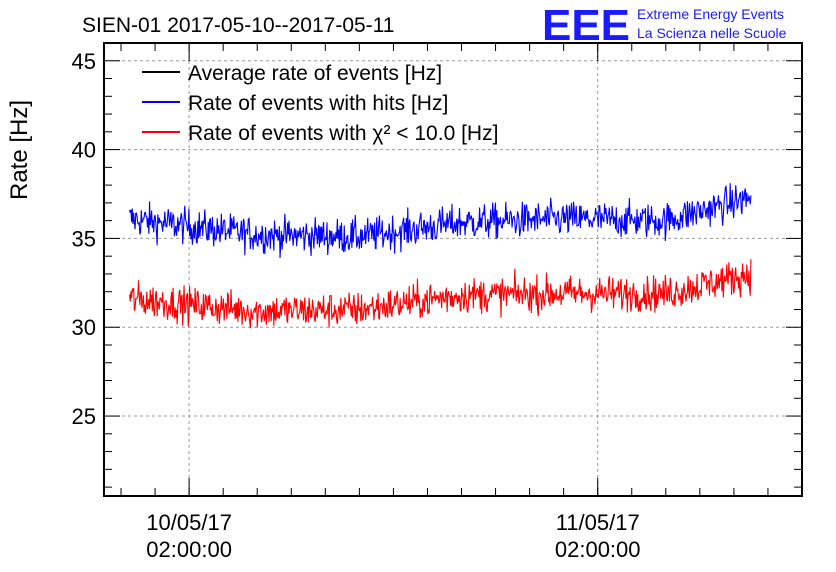 This screenshot has height=572, width=836. I want to click on legend-label-1: Rate of events with hits [Hz], so click(318, 103).